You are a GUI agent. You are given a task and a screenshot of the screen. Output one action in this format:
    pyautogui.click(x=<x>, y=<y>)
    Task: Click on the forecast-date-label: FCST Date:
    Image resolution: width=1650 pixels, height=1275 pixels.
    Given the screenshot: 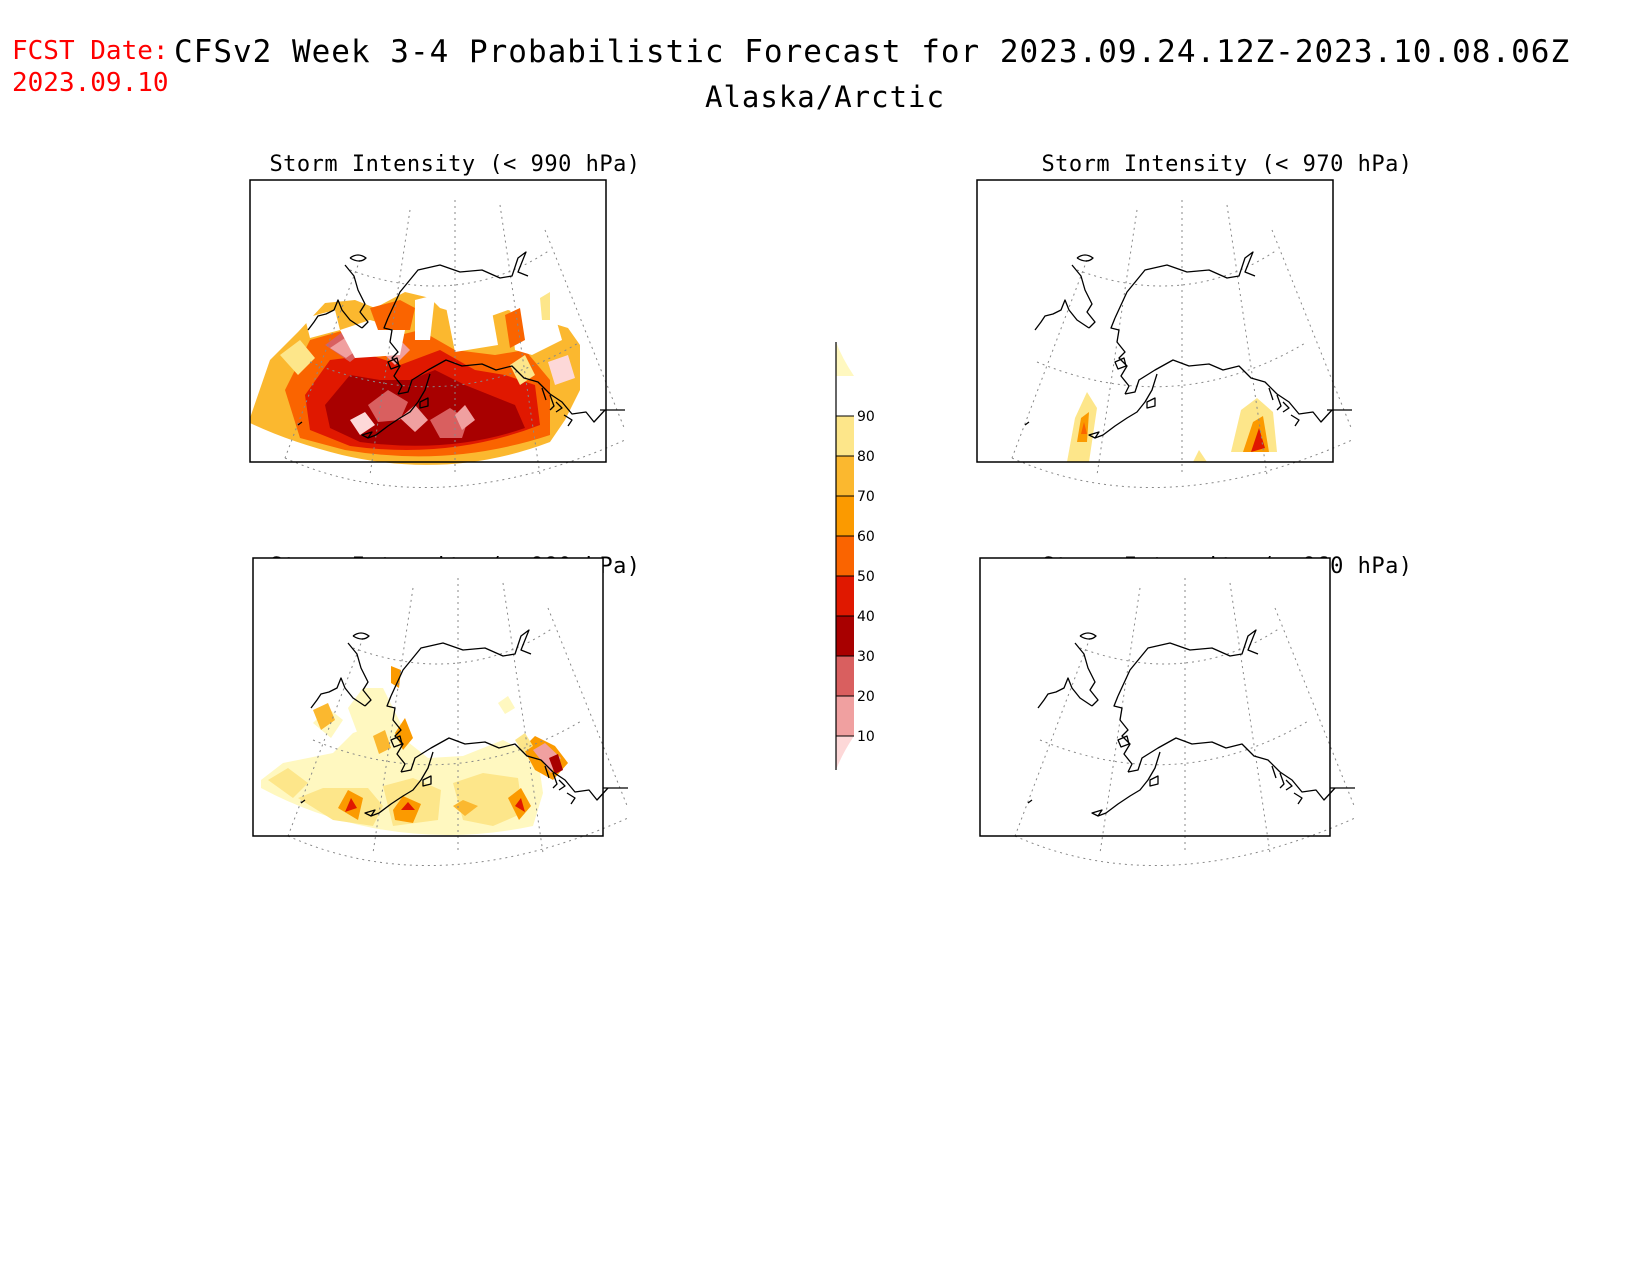 What is the action you would take?
    pyautogui.click(x=90, y=51)
    